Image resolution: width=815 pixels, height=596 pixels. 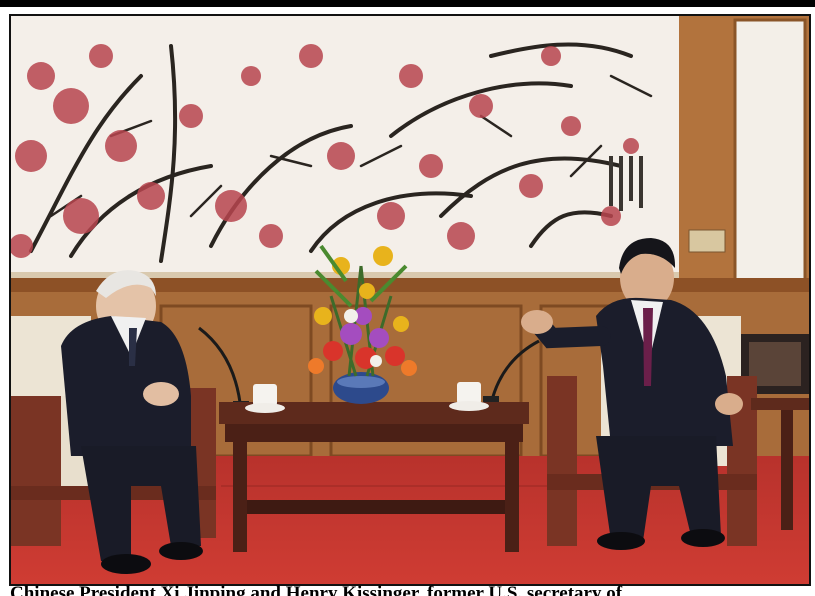 I want to click on microphone-left, so click(x=220, y=369).